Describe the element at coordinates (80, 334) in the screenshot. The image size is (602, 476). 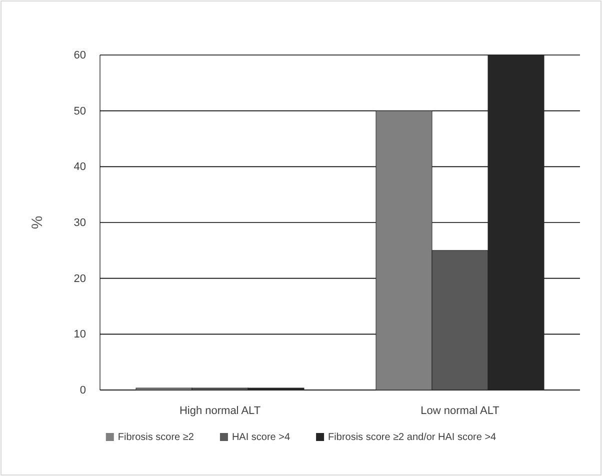
I see `y-tick-label: 10` at that location.